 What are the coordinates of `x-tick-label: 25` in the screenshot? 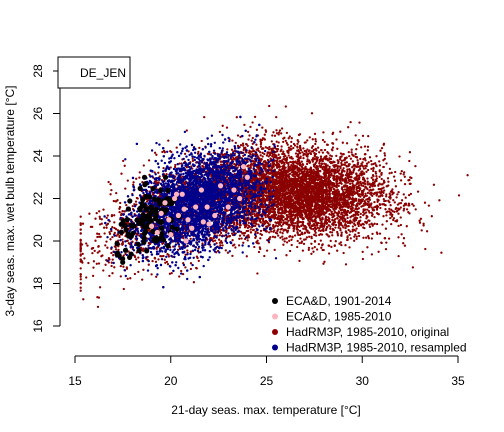 It's located at (267, 381).